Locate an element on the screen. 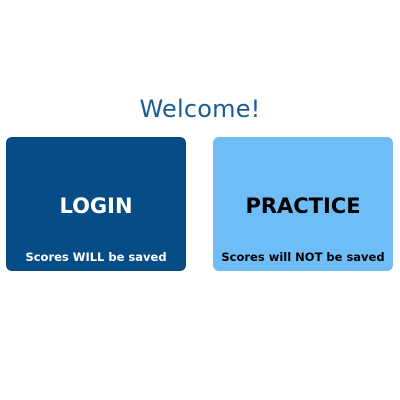  practice-title: PRACTICE is located at coordinates (303, 206).